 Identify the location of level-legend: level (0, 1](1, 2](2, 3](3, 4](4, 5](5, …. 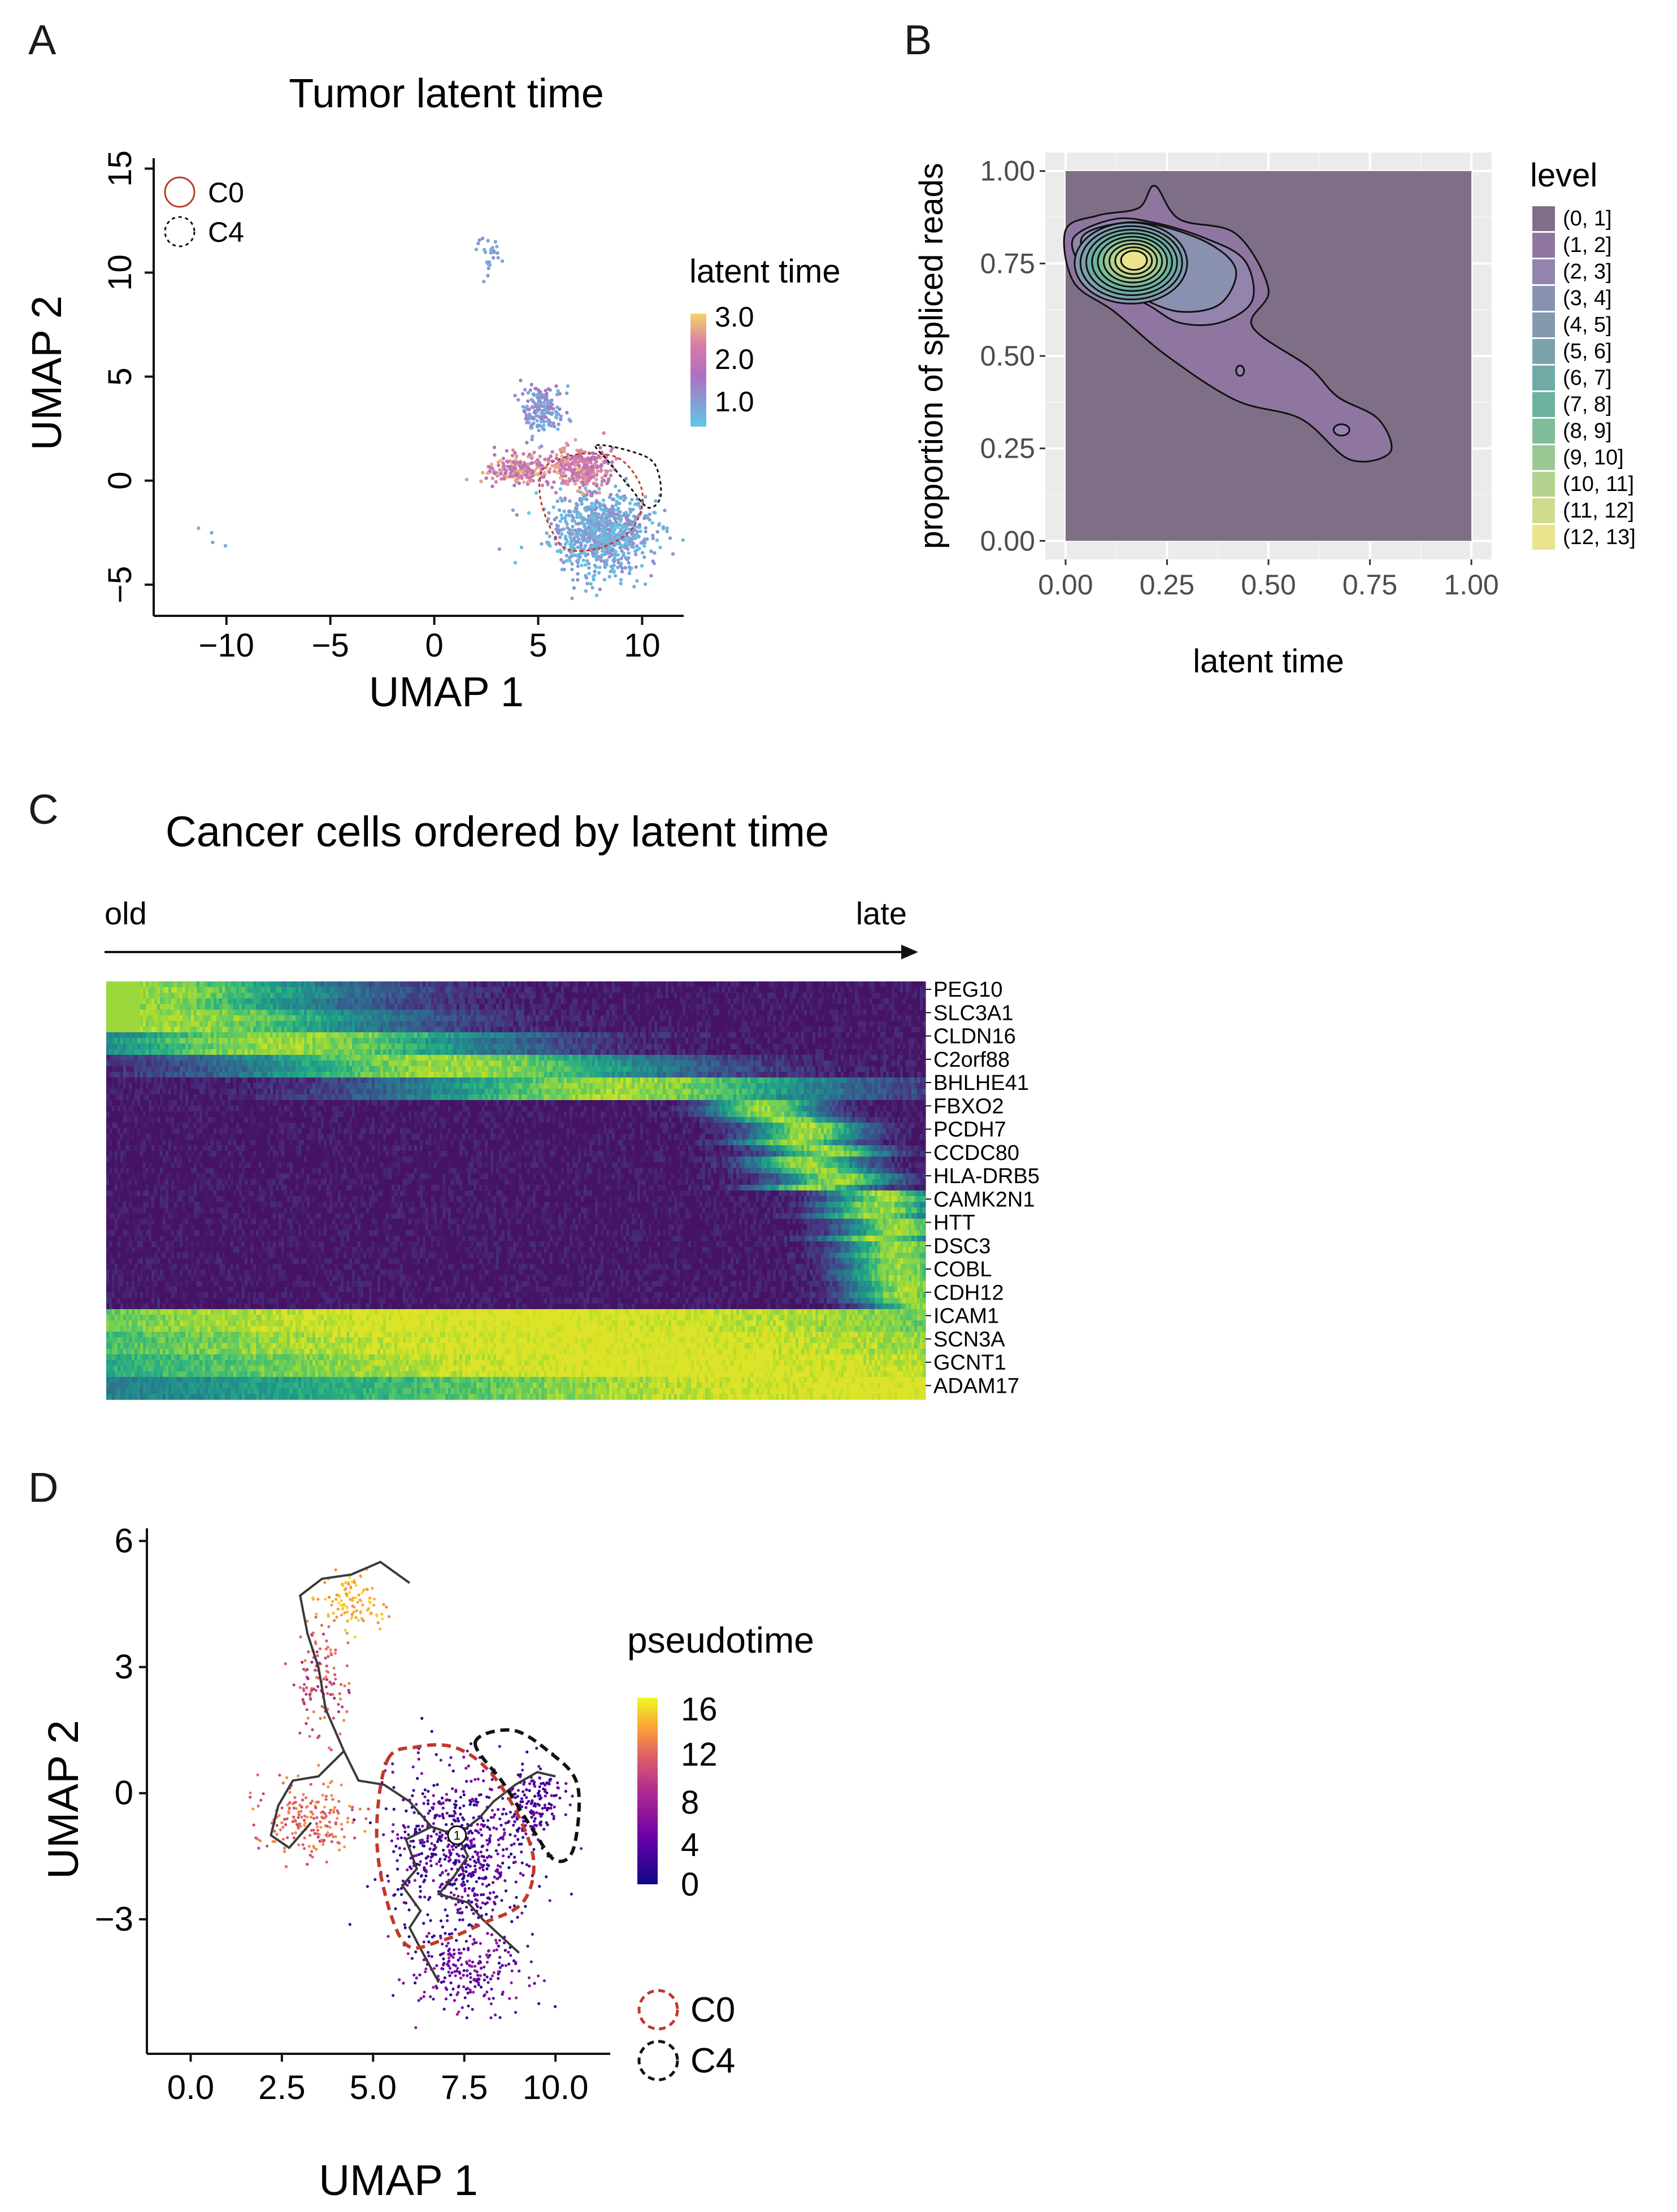
(1583, 354).